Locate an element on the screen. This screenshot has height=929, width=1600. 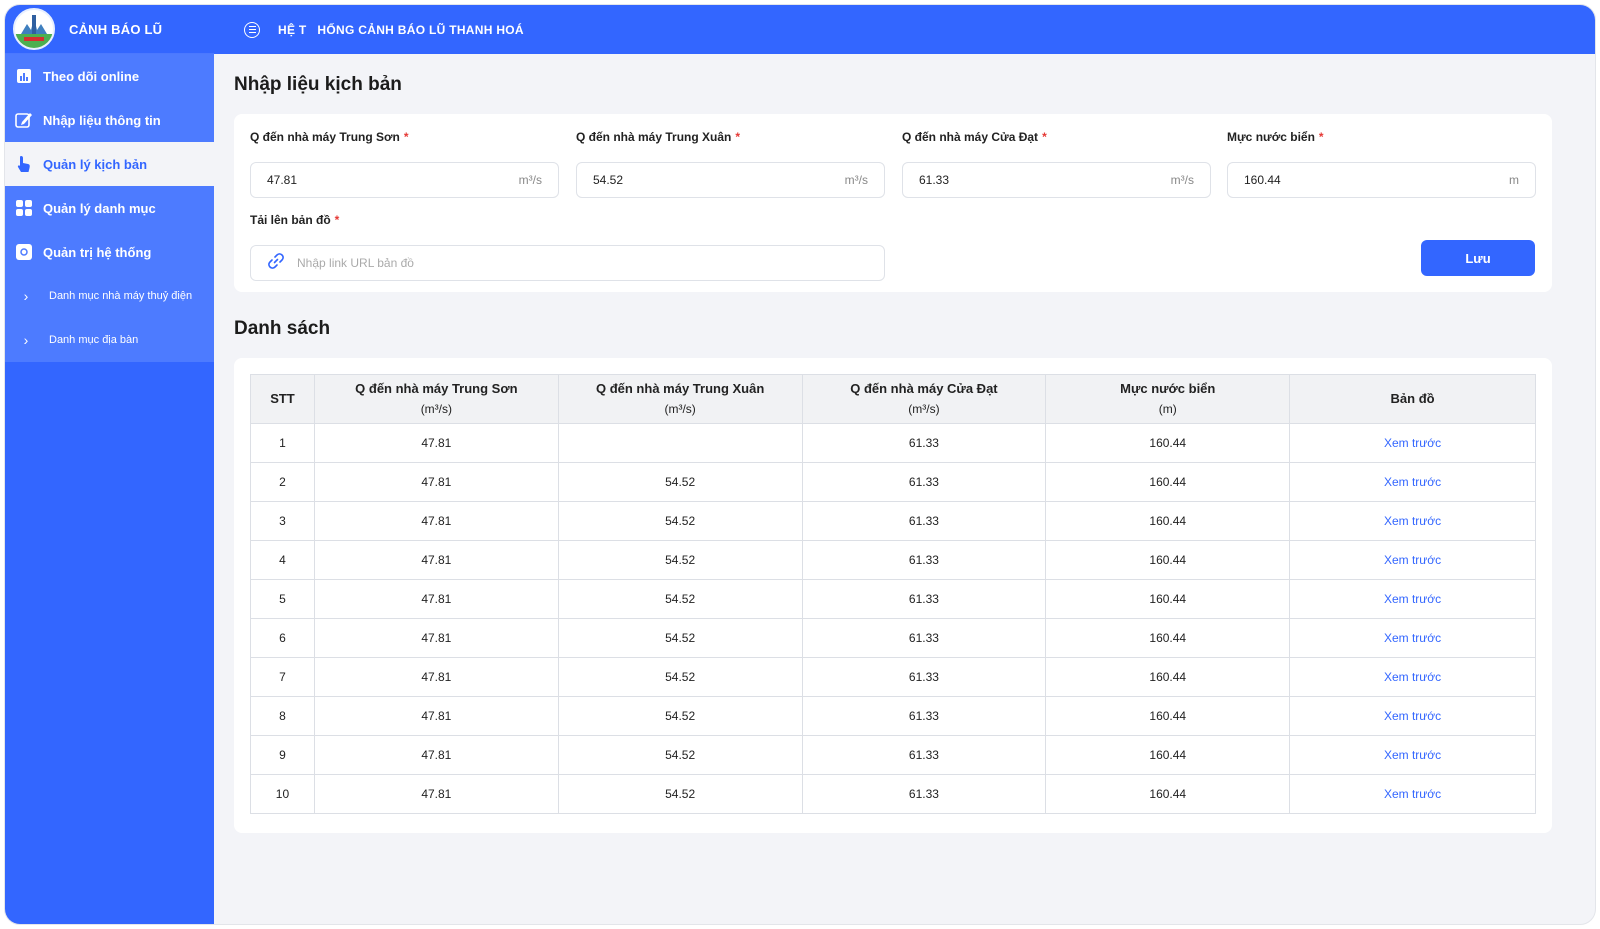
sidebar-item-danh-muc-dia-ban: › Danh mục địa bàn is located at coordinates (109, 340).